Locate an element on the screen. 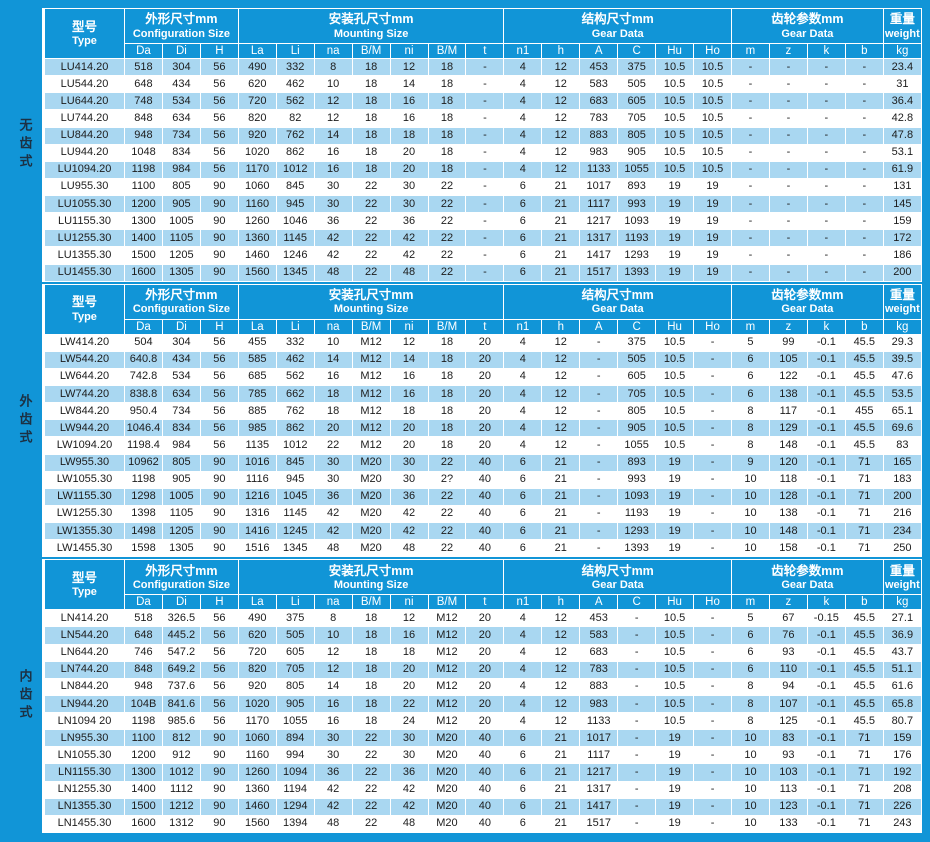  value-cell: 61.9 is located at coordinates (902, 169).